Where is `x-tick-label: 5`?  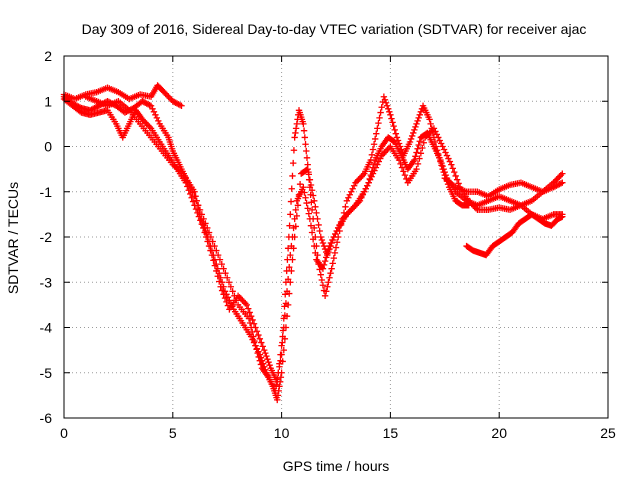 x-tick-label: 5 is located at coordinates (173, 433).